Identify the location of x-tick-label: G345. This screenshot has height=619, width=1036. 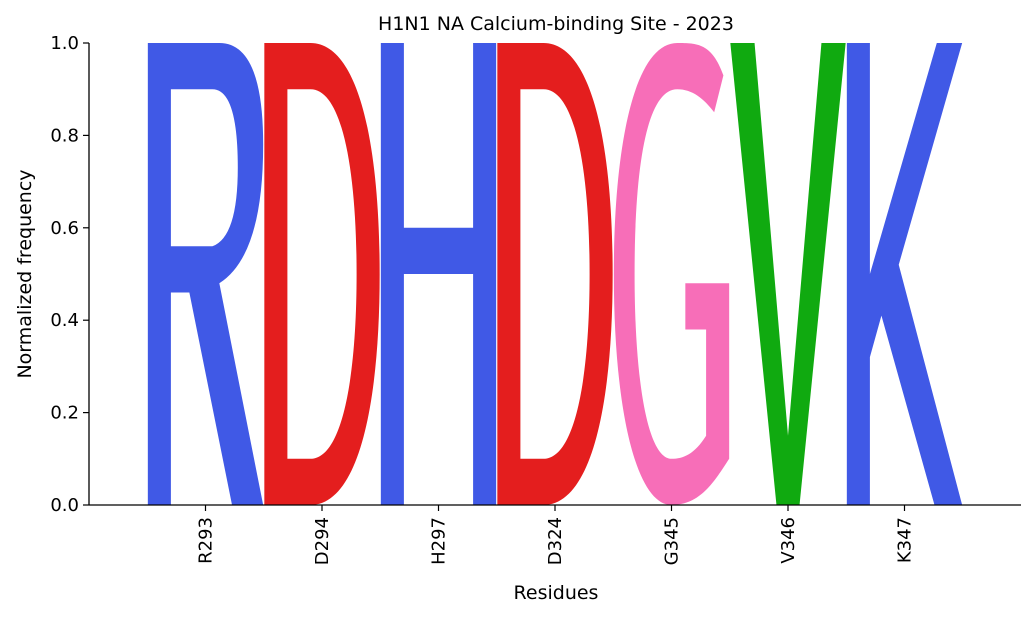
(672, 541).